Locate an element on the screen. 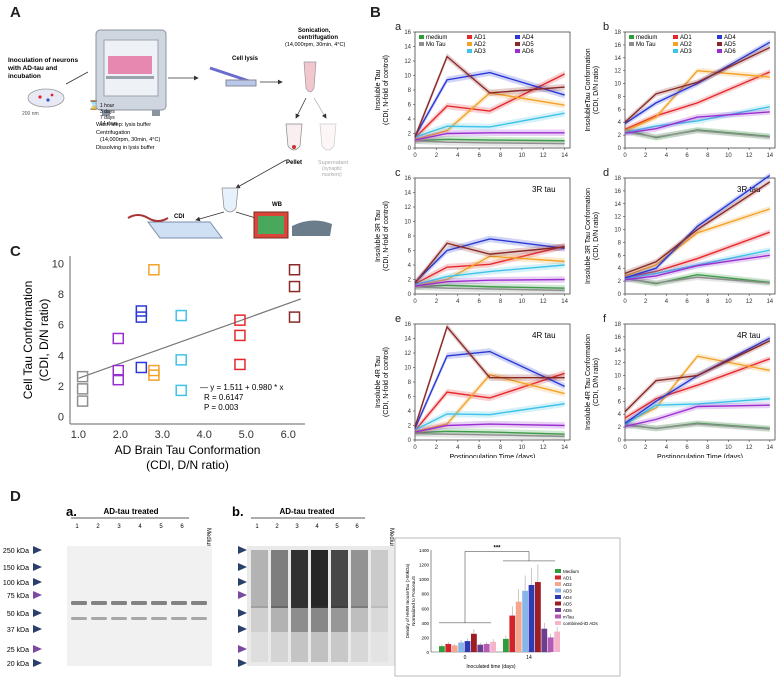 Image resolution: width=780 pixels, height=678 pixels. series-line-ad6 is located at coordinates (697, 416).